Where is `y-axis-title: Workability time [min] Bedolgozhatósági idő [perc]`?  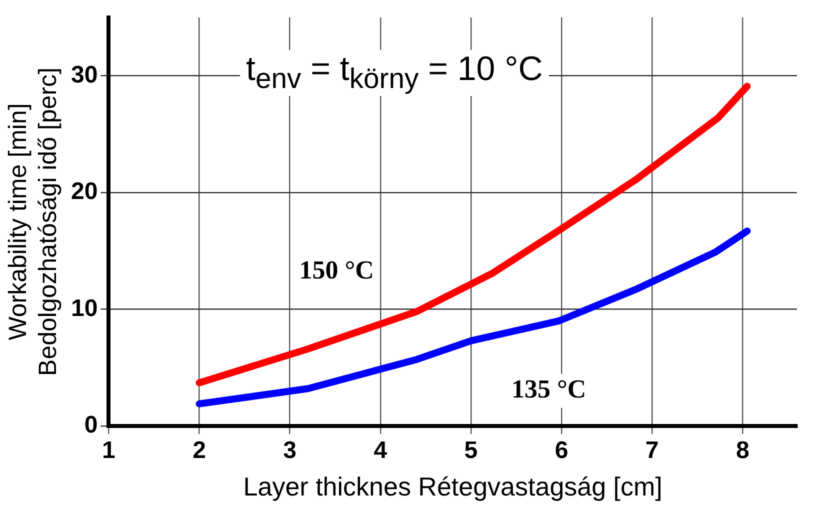
y-axis-title: Workability time [min] Bedolgozhatósági idő [perc] is located at coordinates (33, 221).